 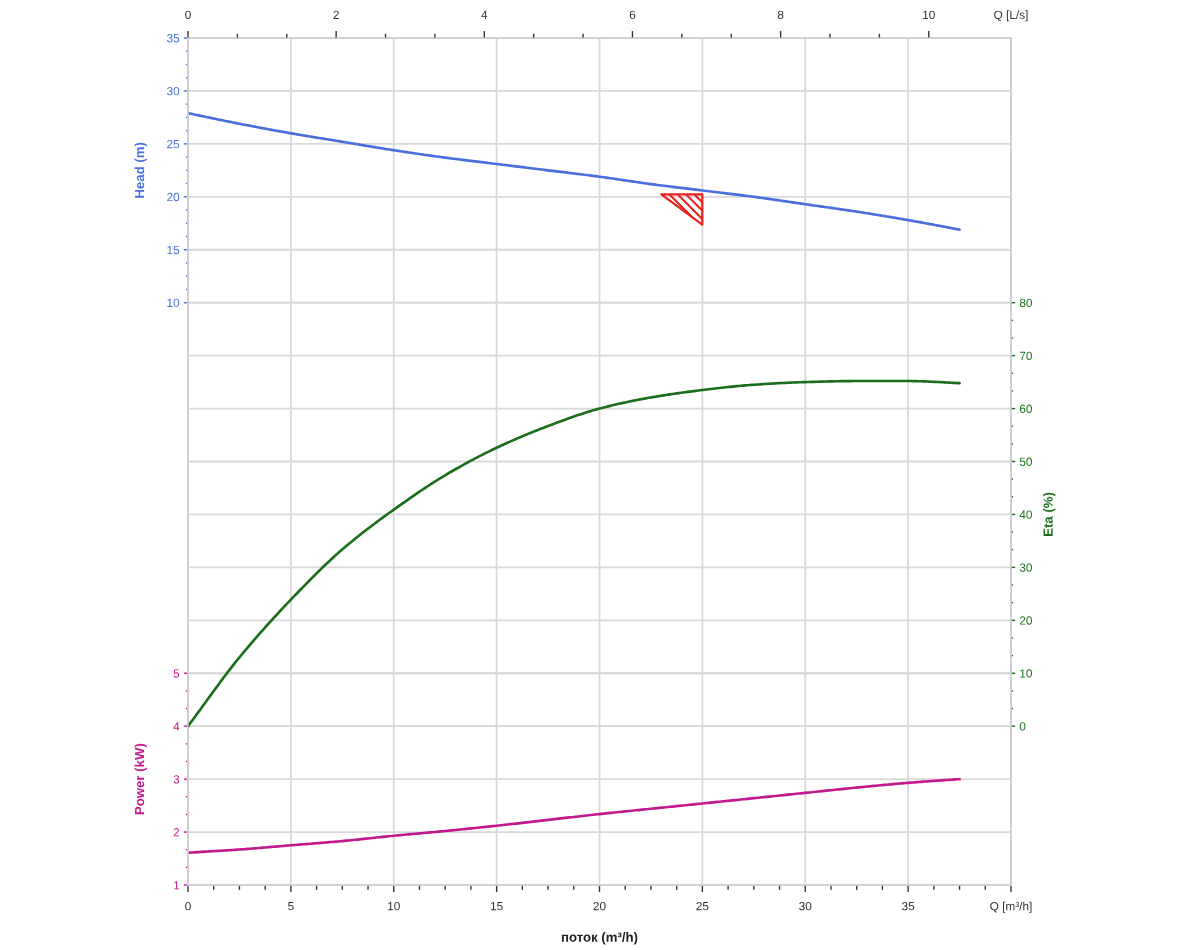 I want to click on y2-tick-label: 0, so click(x=1022, y=726).